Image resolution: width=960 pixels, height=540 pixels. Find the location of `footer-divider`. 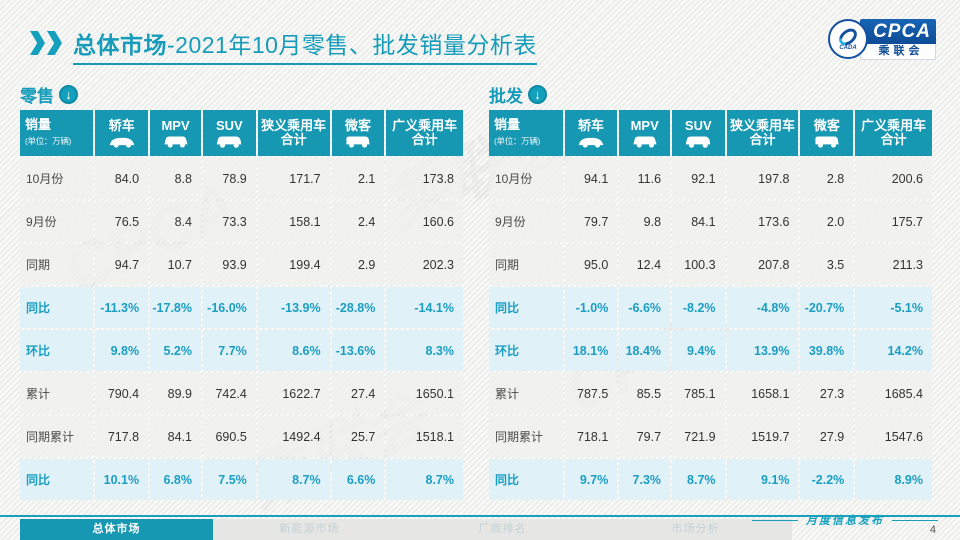

footer-divider is located at coordinates (480, 516).